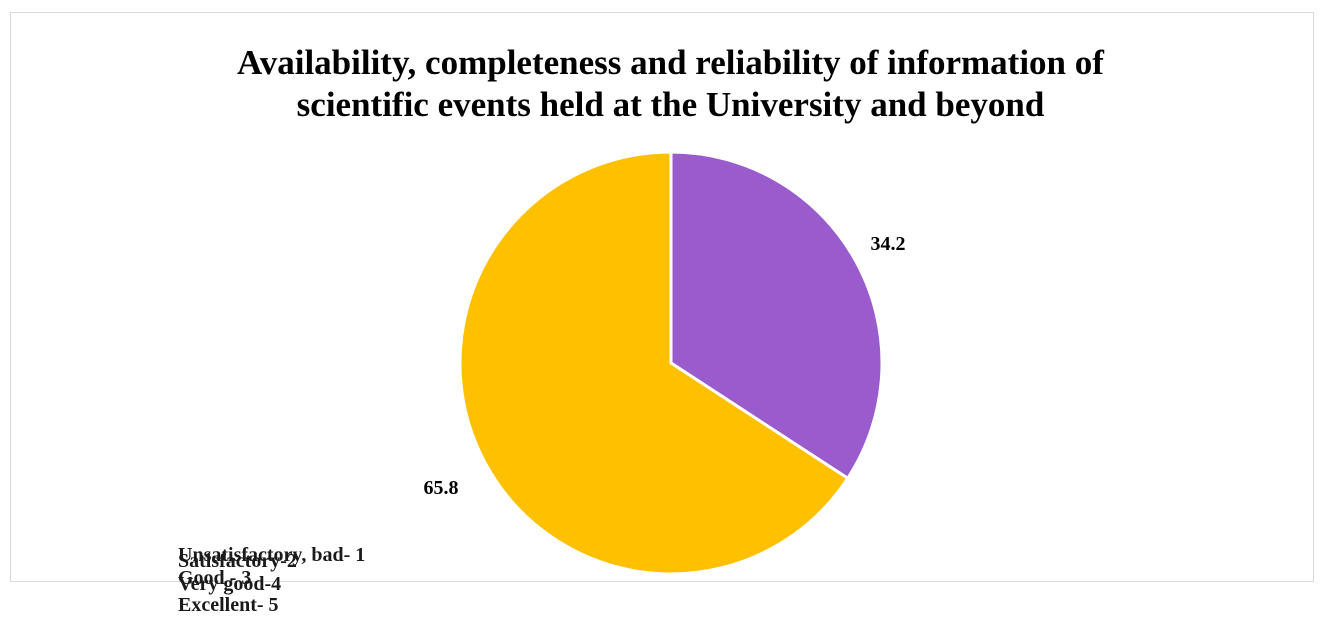 The width and height of the screenshot is (1324, 625). What do you see at coordinates (441, 488) in the screenshot?
I see `pie-data-label-2: 65.8` at bounding box center [441, 488].